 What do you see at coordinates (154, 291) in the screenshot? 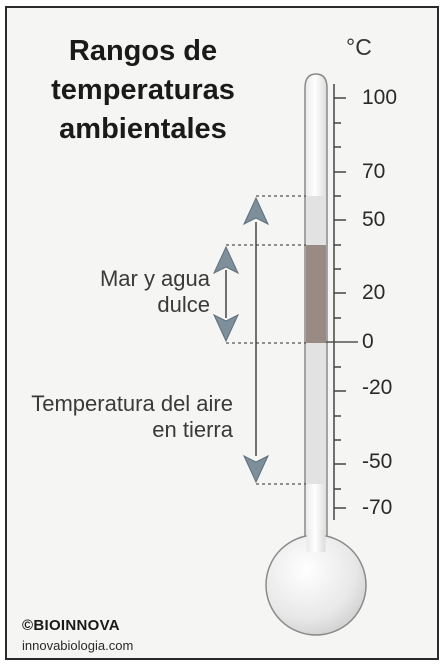
I see `sea-range-label: Mar y agua dulce` at bounding box center [154, 291].